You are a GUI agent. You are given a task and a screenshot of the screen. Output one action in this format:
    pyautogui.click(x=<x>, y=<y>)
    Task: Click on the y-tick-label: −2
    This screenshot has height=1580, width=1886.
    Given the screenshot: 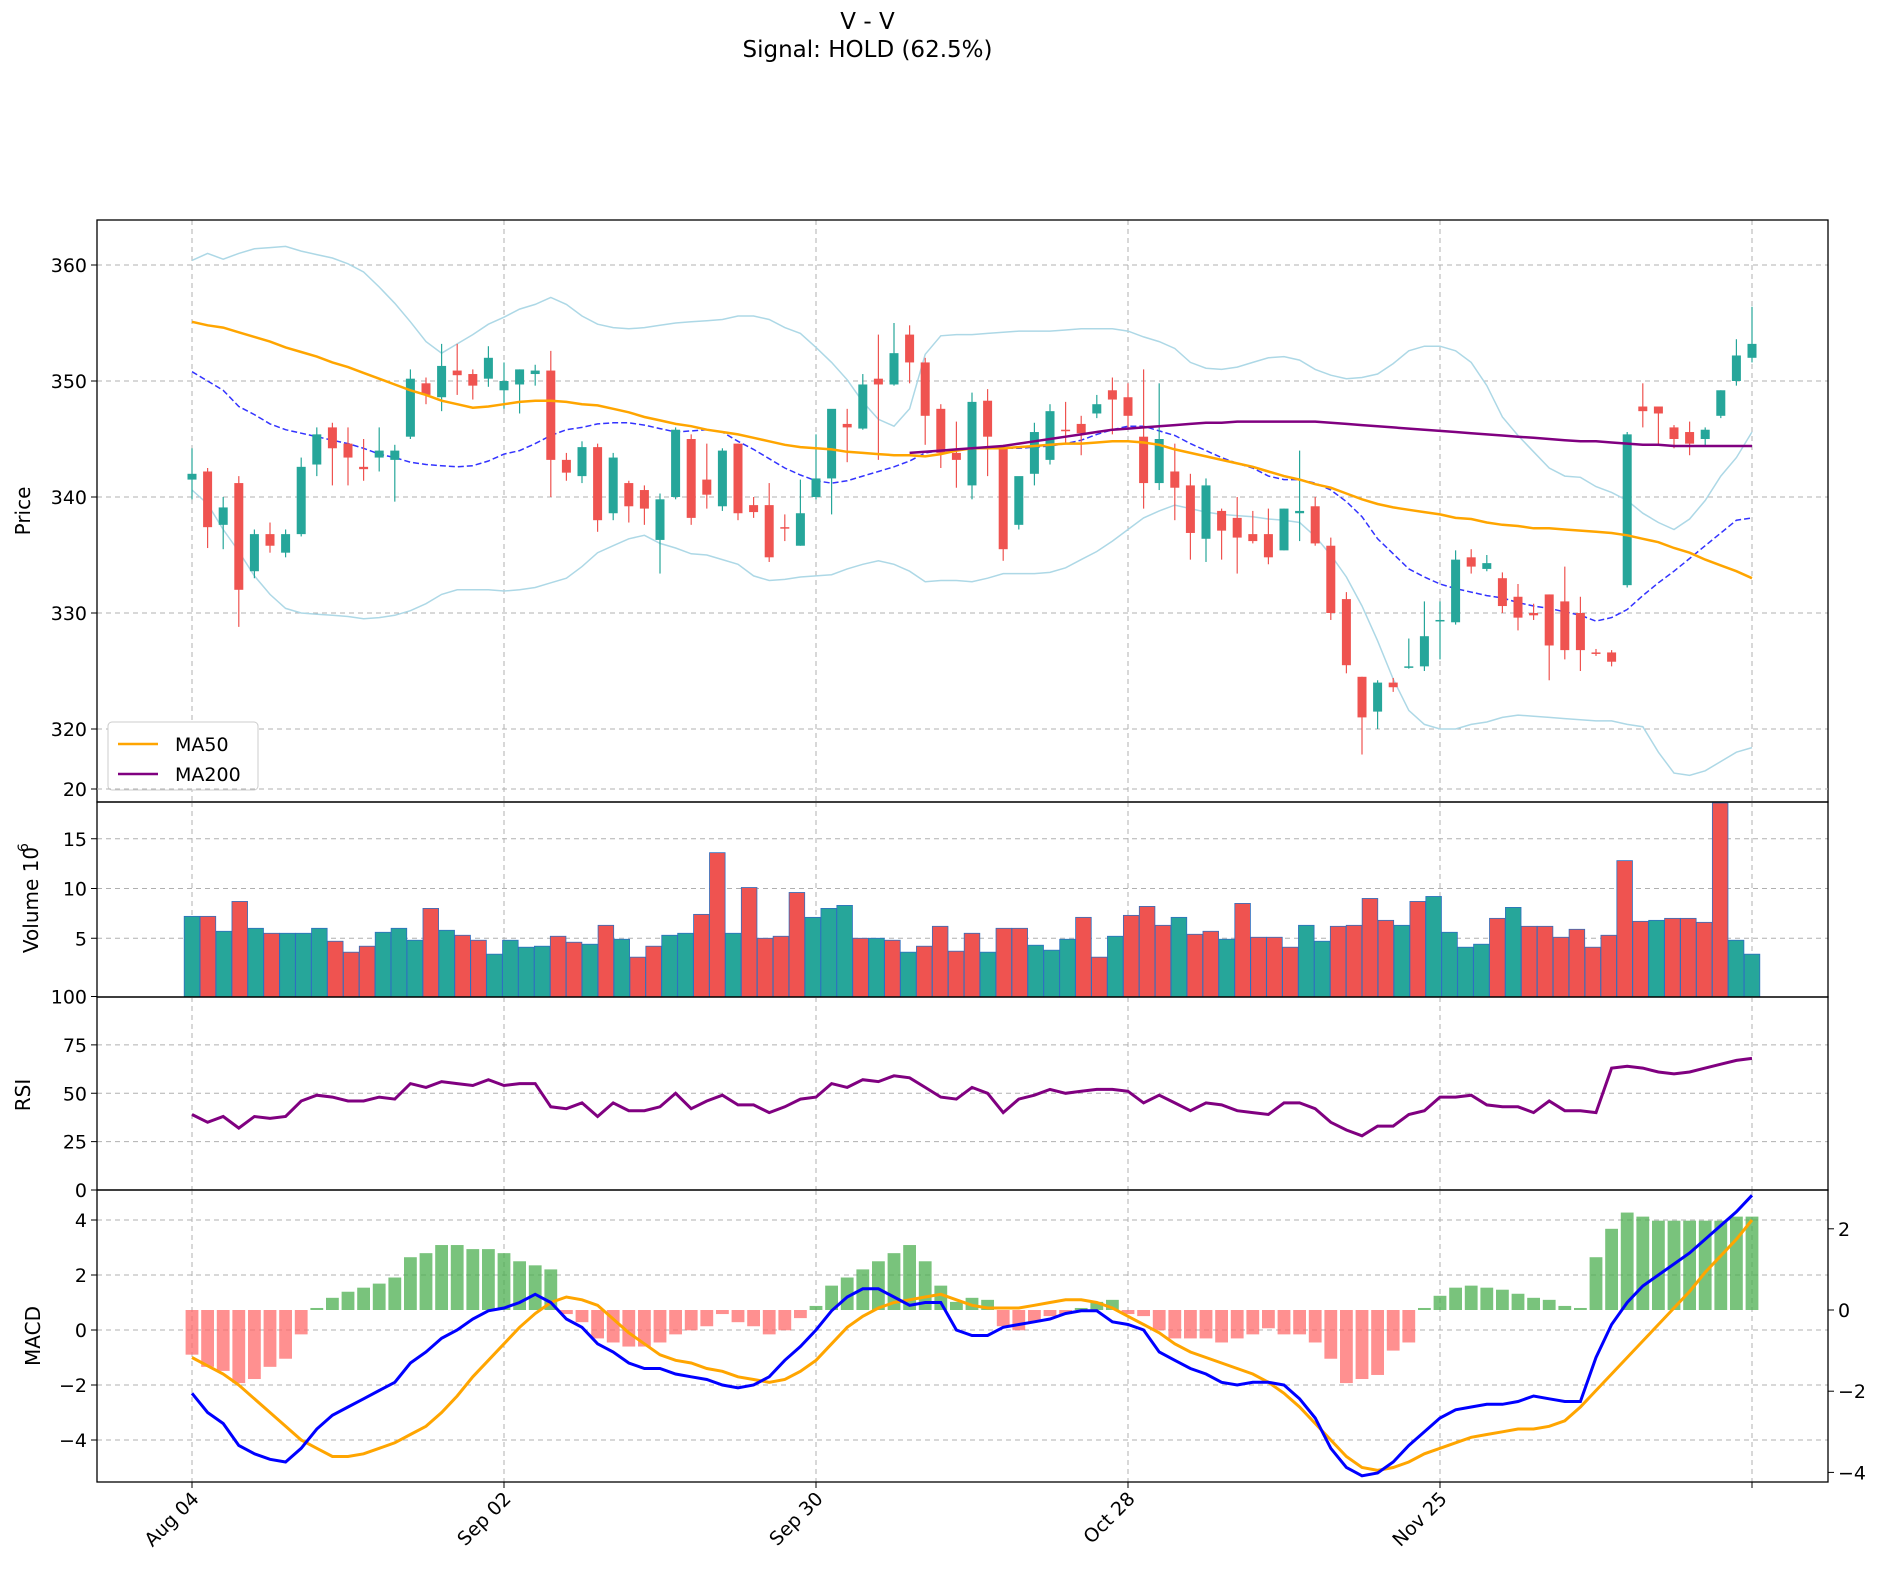 What is the action you would take?
    pyautogui.click(x=73, y=1386)
    